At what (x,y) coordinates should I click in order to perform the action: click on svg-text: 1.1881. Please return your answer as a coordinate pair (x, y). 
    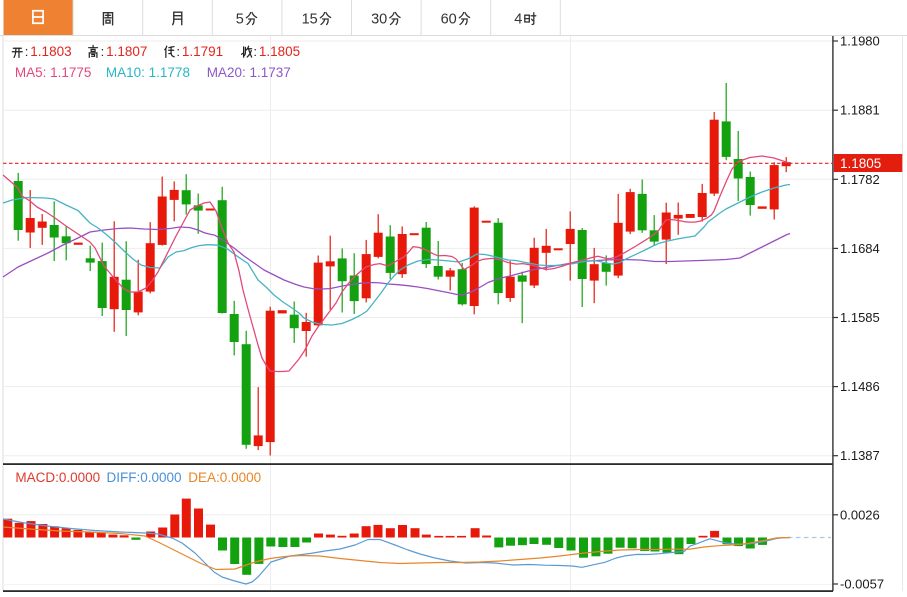
    Looking at the image, I should click on (860, 110).